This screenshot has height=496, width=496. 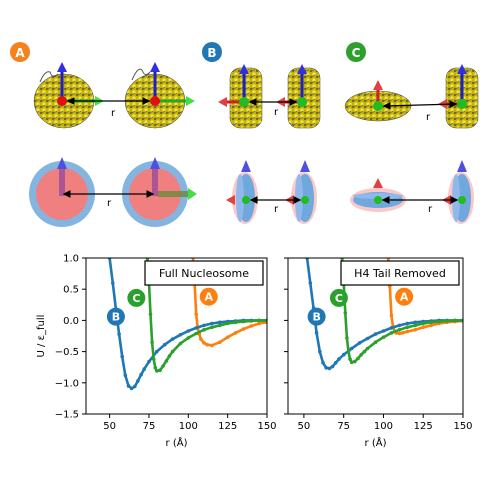 What do you see at coordinates (244, 102) in the screenshot?
I see `center-dot-b1` at bounding box center [244, 102].